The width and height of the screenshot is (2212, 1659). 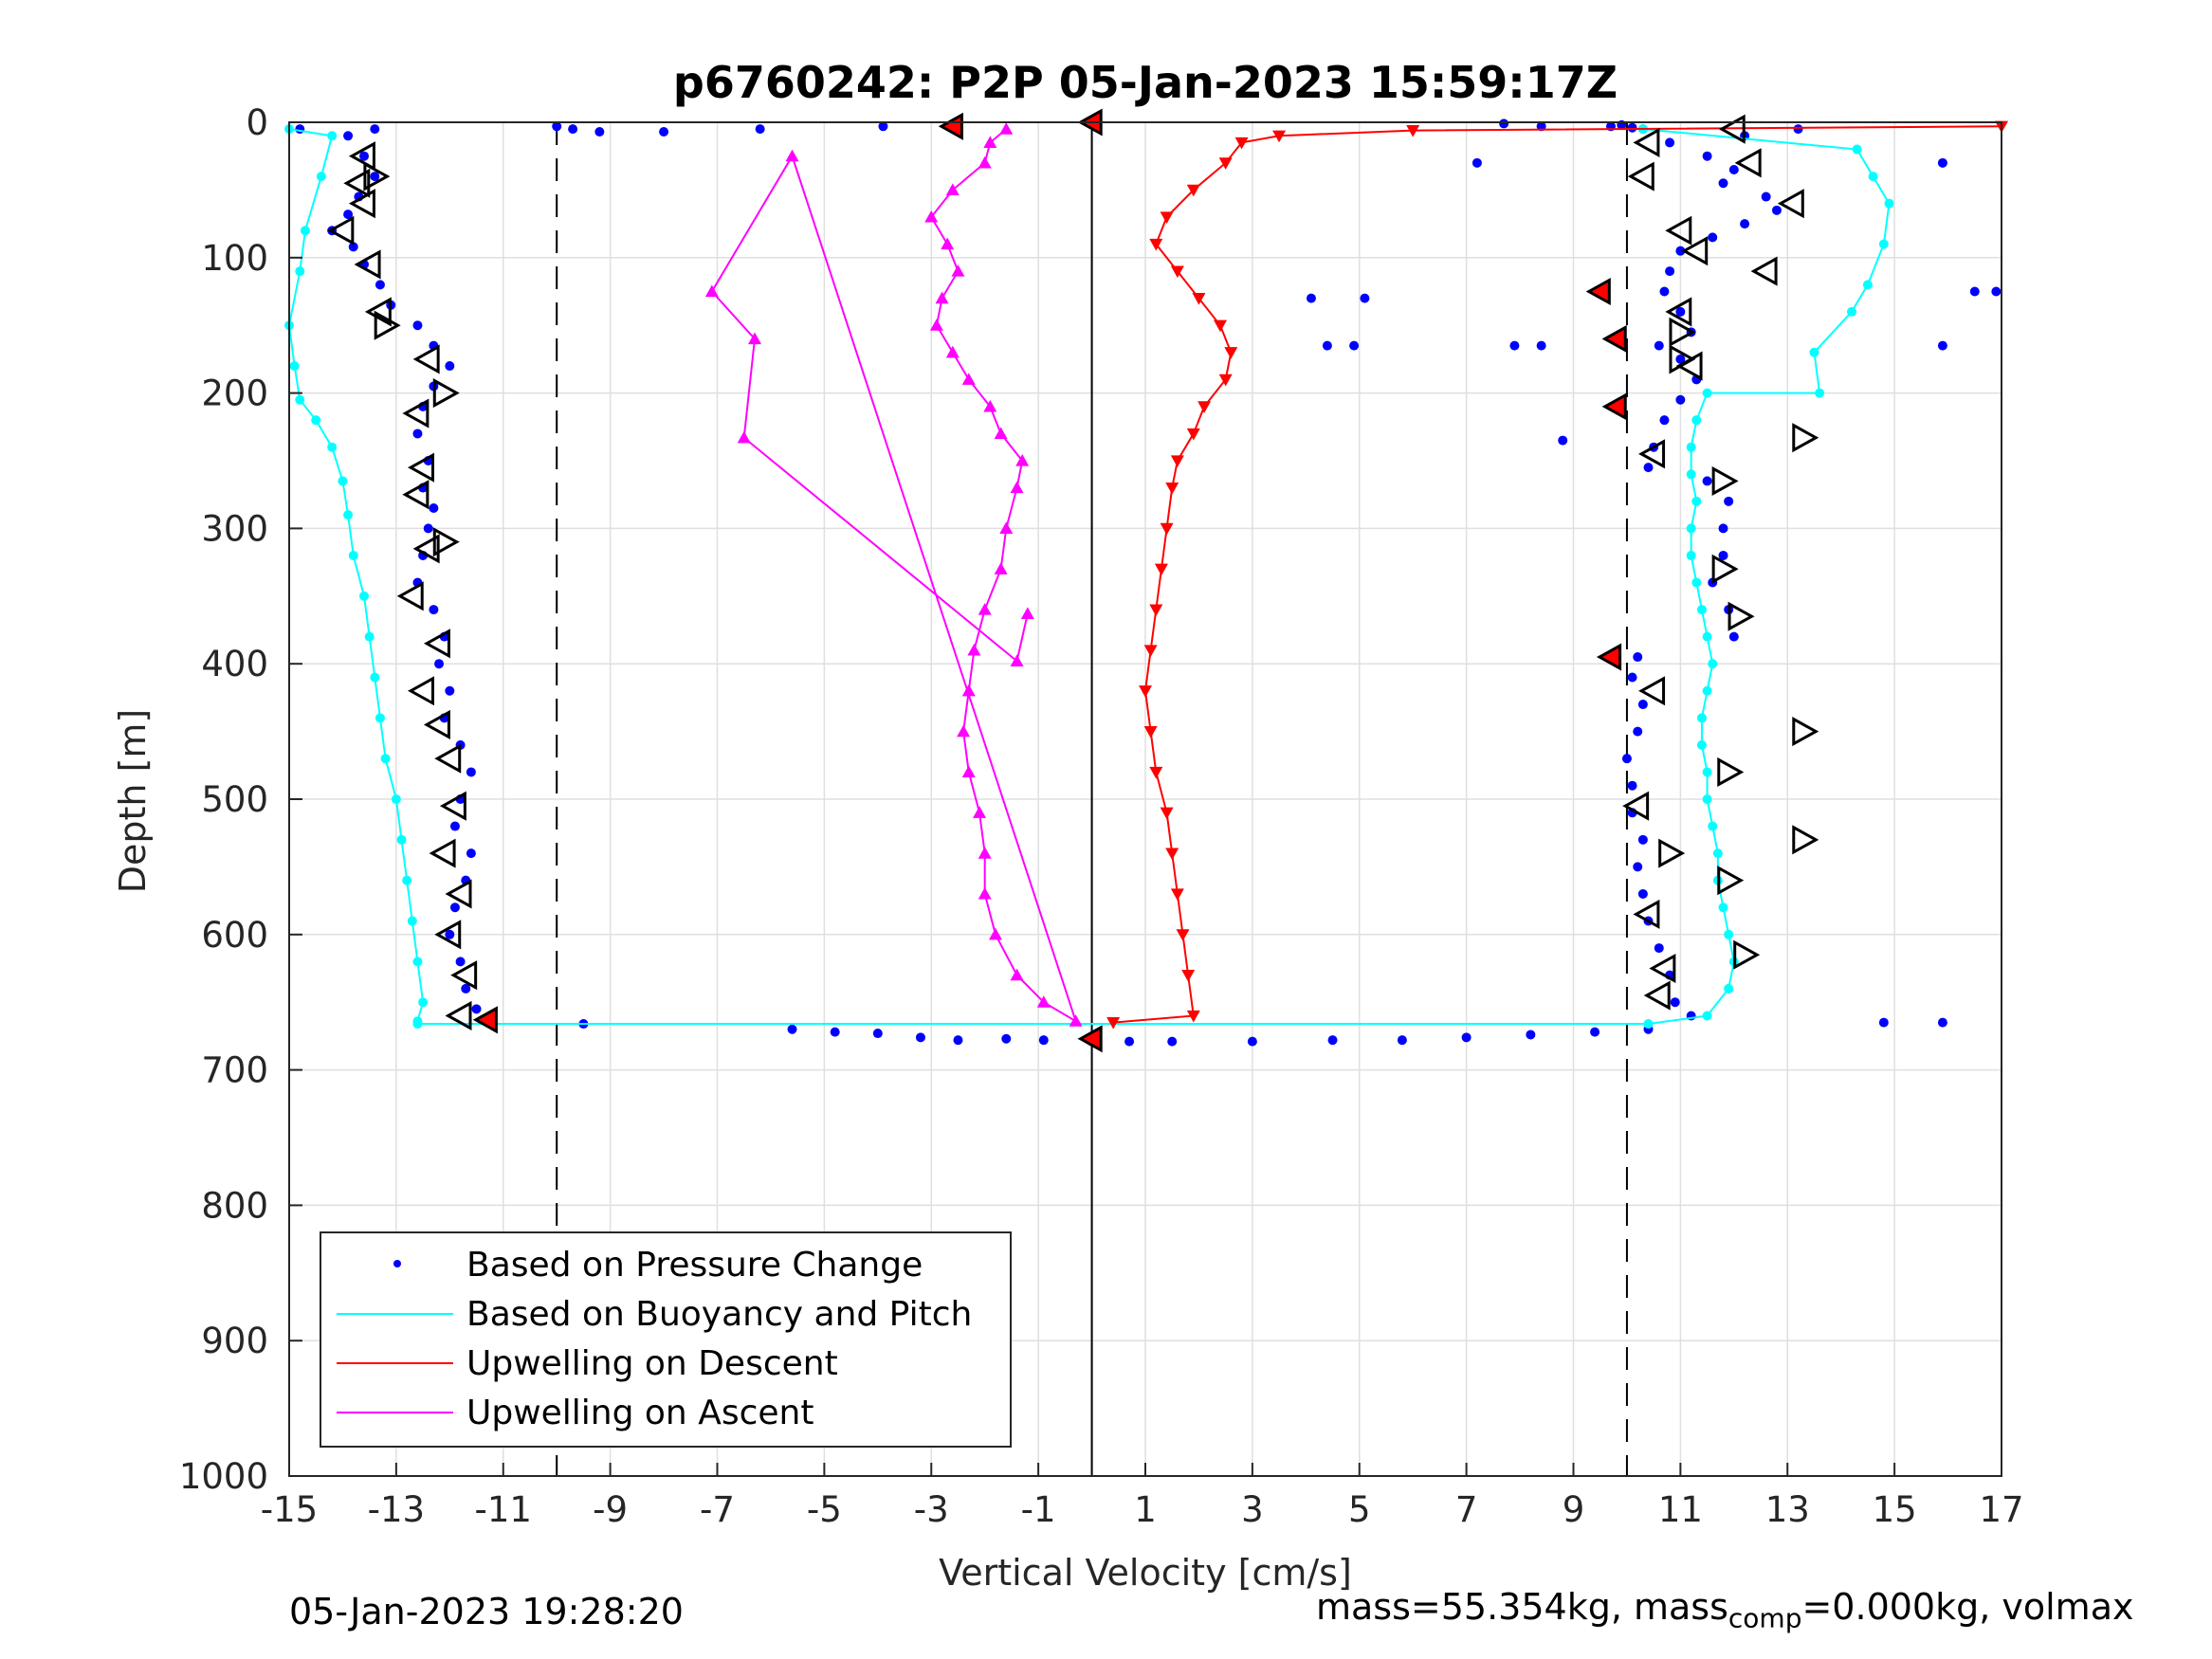 I want to click on y-tick-label: 1000, so click(x=223, y=1476).